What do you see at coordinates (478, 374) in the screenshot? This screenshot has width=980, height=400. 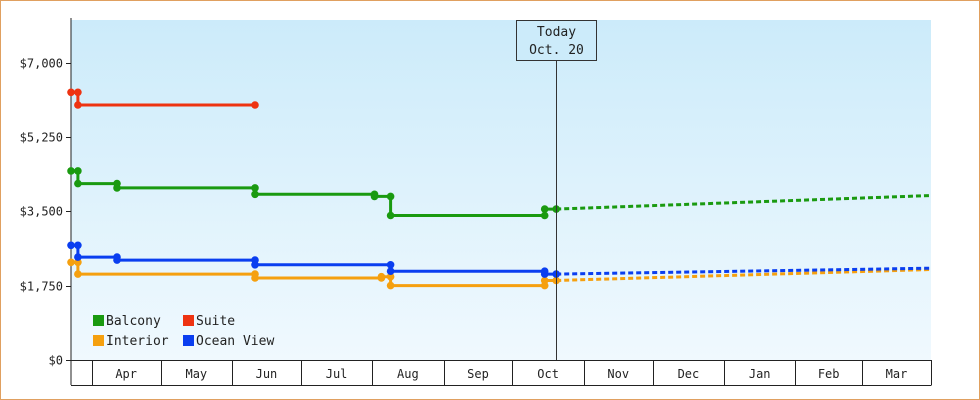 I see `x-tick-label: Sep` at bounding box center [478, 374].